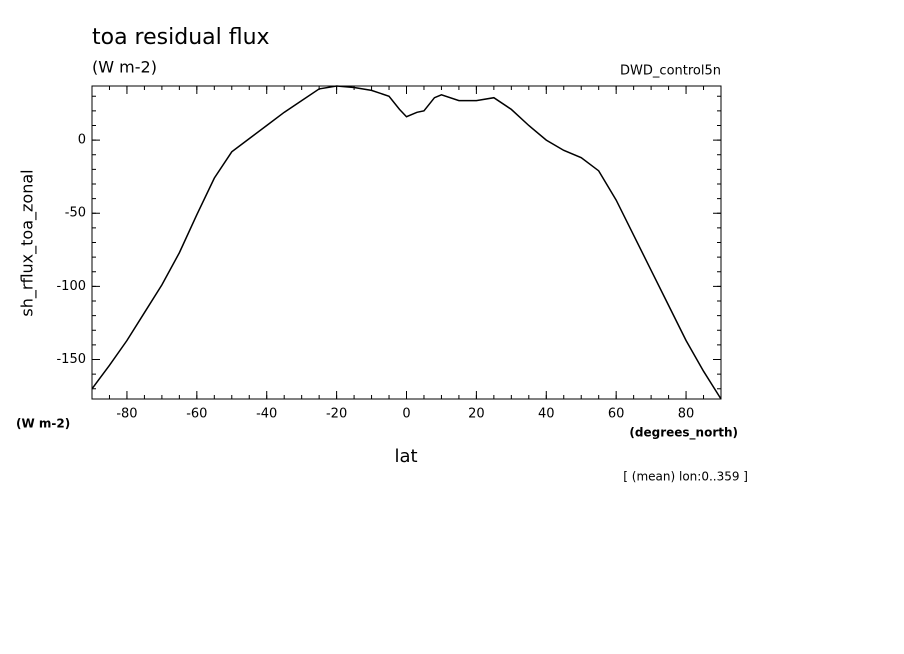 Image resolution: width=904 pixels, height=654 pixels. Describe the element at coordinates (616, 414) in the screenshot. I see `x-tick-label: 60` at that location.